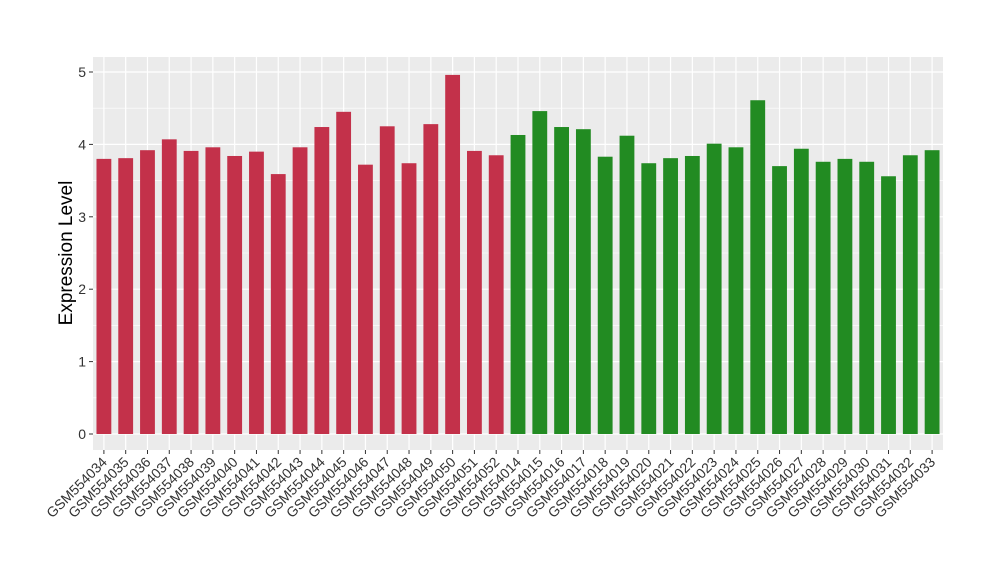 The width and height of the screenshot is (1000, 585). What do you see at coordinates (104, 296) in the screenshot?
I see `bar-GSM554034` at bounding box center [104, 296].